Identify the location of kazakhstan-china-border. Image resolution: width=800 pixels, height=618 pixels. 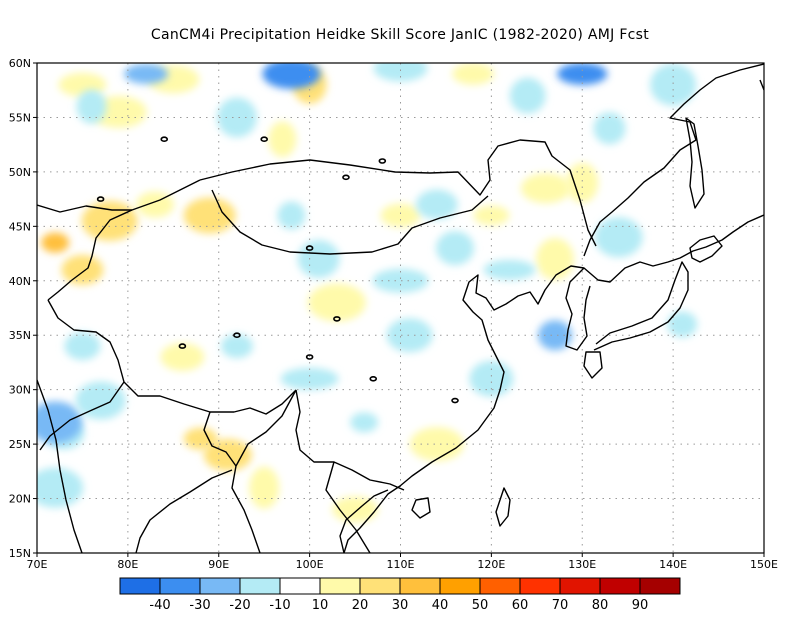
(124, 240).